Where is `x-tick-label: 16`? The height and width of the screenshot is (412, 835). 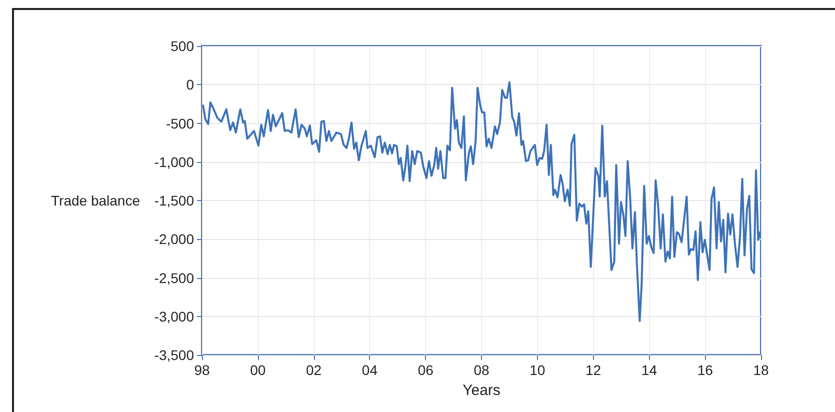
x-tick-label: 16 is located at coordinates (705, 370).